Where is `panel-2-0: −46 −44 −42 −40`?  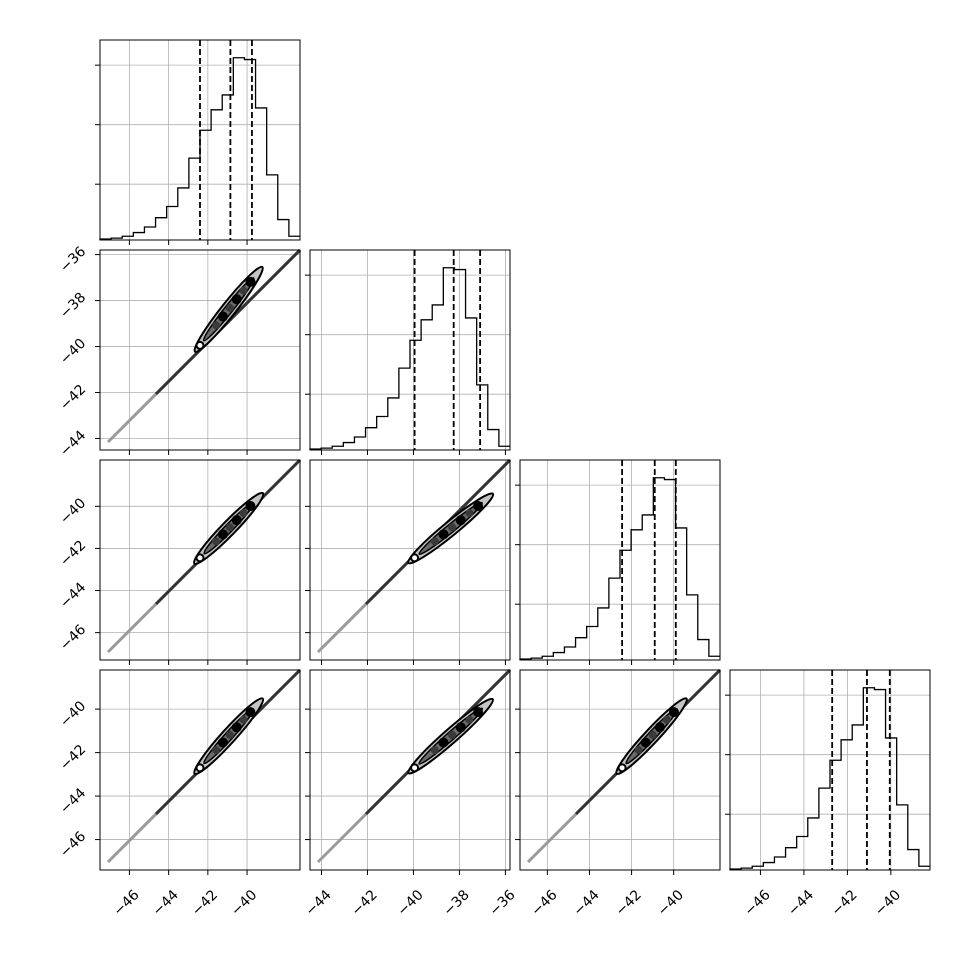
panel-2-0: −46 −44 −42 −40 is located at coordinates (179, 561).